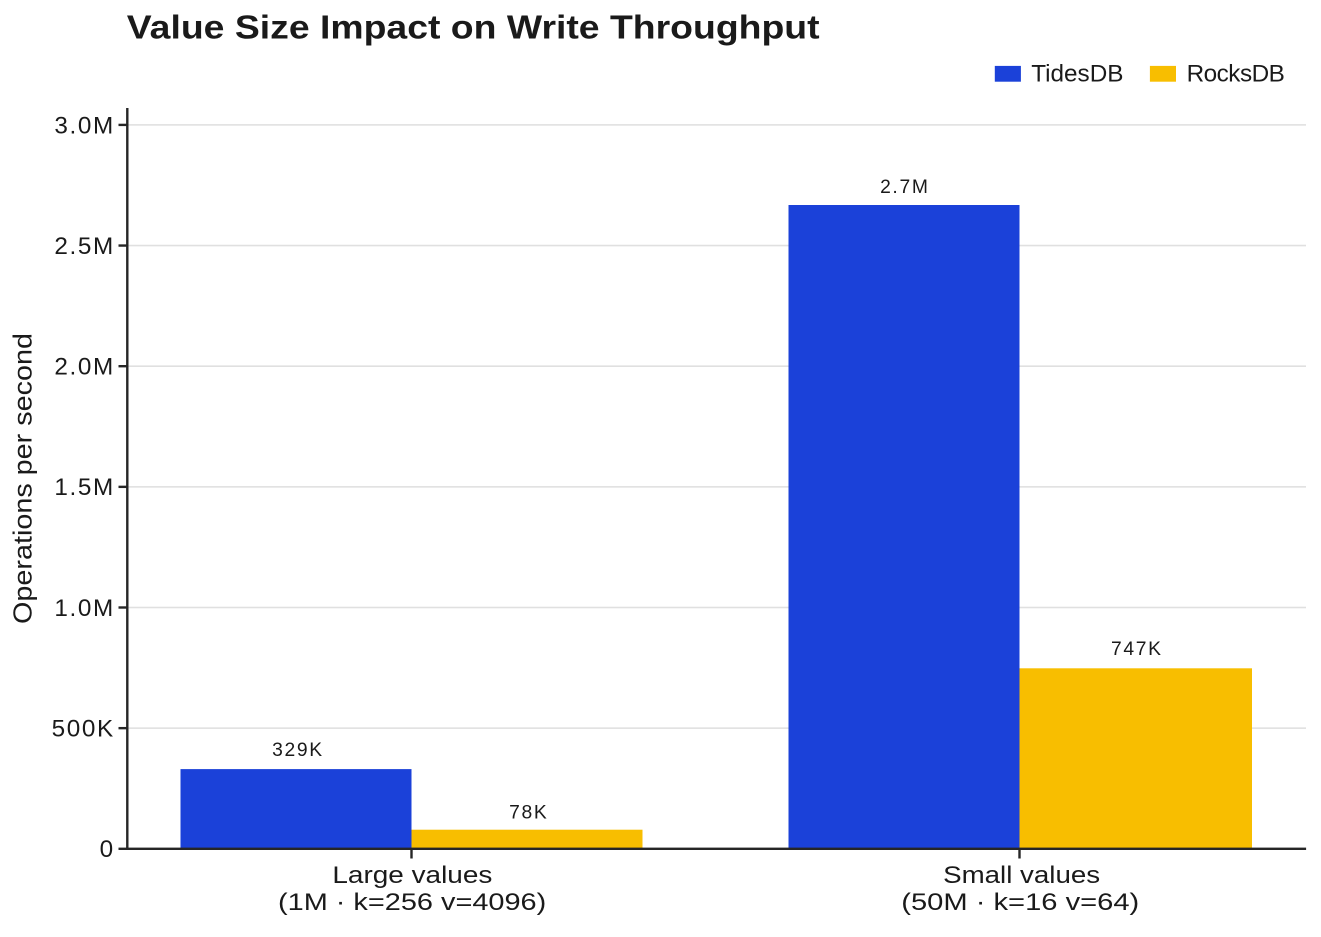 This screenshot has width=1321, height=937. Describe the element at coordinates (107, 849) in the screenshot. I see `svg-text: 0` at that location.